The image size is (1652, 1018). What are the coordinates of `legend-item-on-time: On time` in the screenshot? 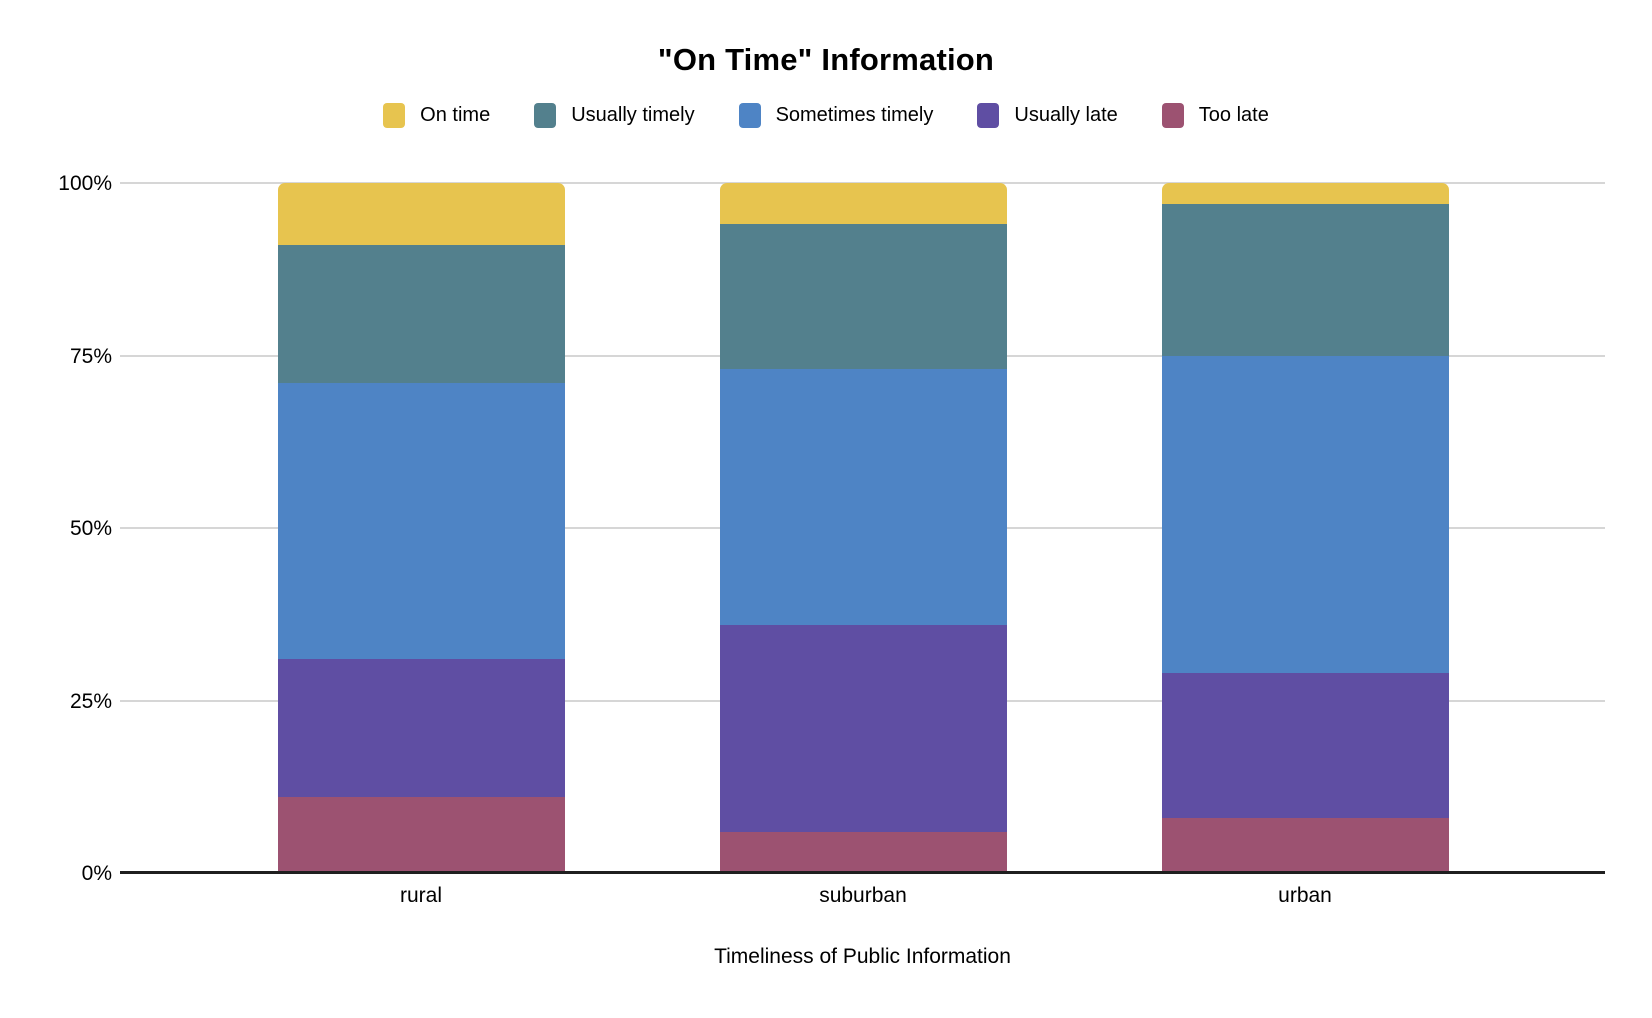 It's located at (436, 115).